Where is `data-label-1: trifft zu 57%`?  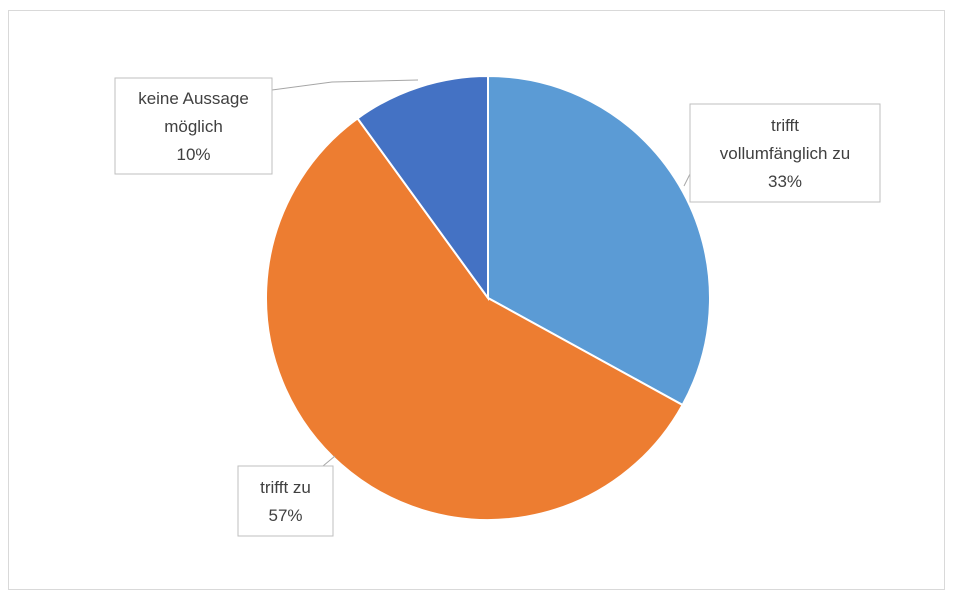
data-label-1: trifft zu 57% is located at coordinates (285, 501).